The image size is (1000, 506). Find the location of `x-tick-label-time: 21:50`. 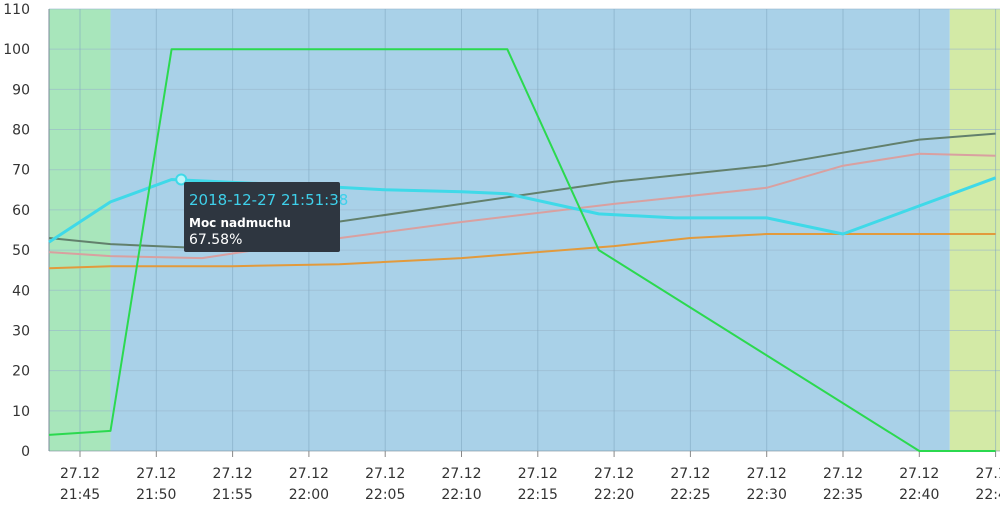

x-tick-label-time: 21:50 is located at coordinates (156, 495).